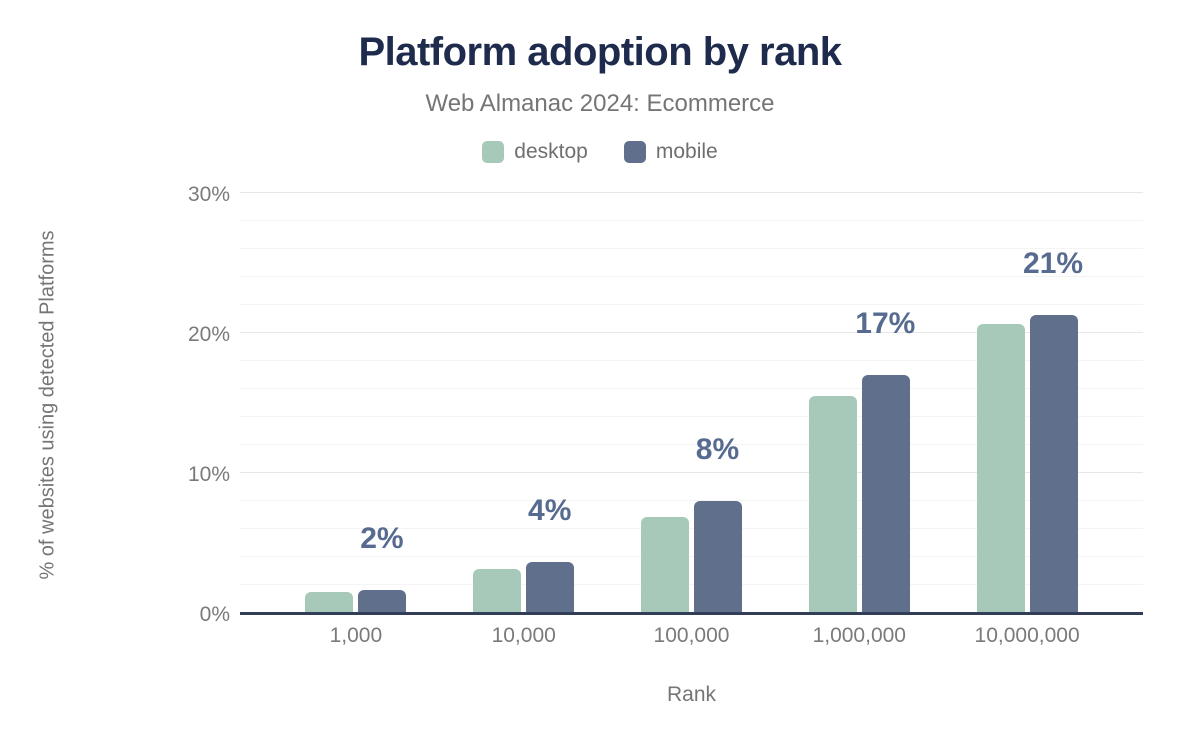  What do you see at coordinates (600, 152) in the screenshot?
I see `legend: desktop mobile` at bounding box center [600, 152].